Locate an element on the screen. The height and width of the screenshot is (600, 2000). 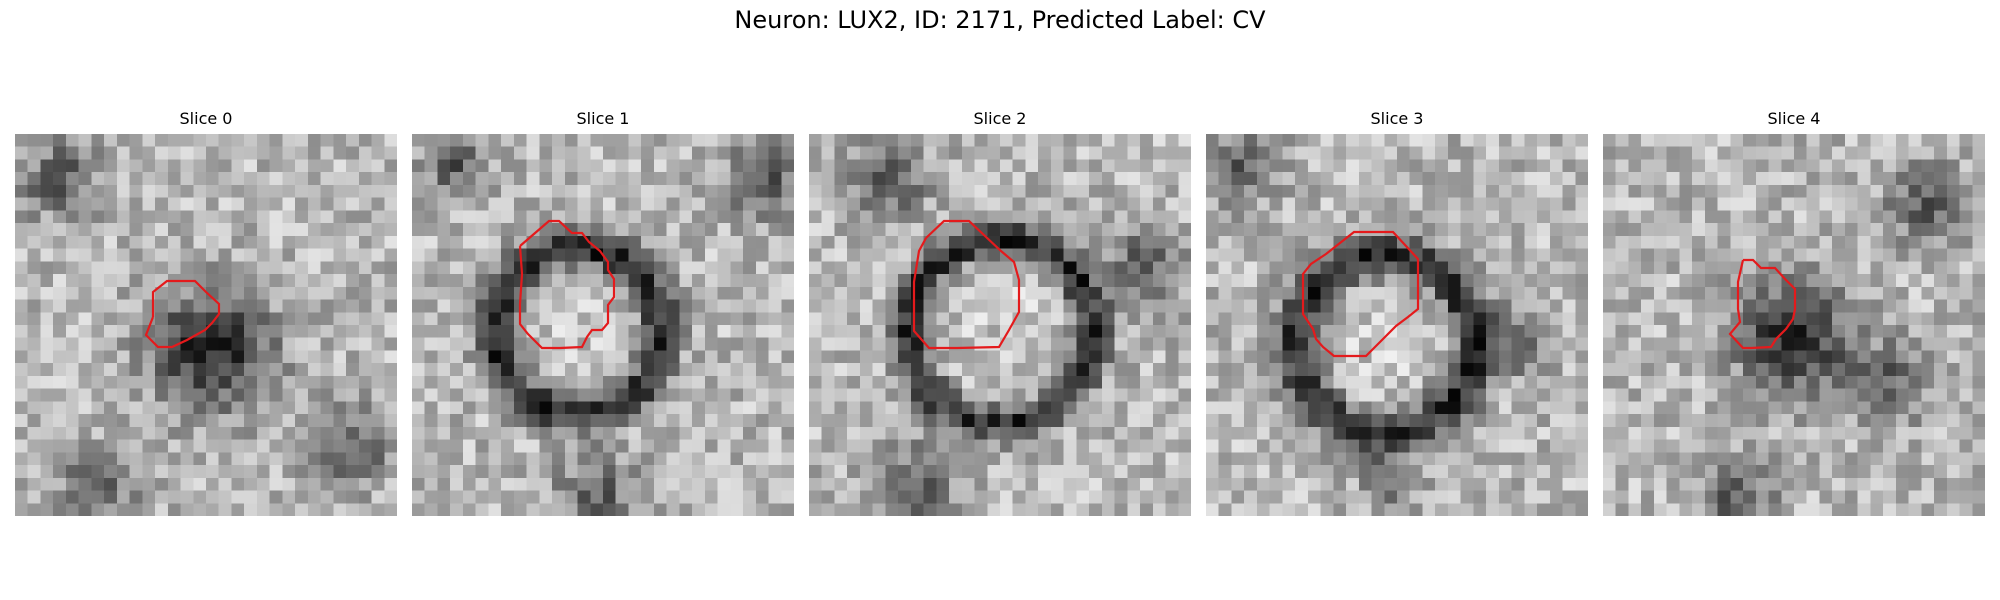
slice-title: Slice 4 is located at coordinates (1794, 118).